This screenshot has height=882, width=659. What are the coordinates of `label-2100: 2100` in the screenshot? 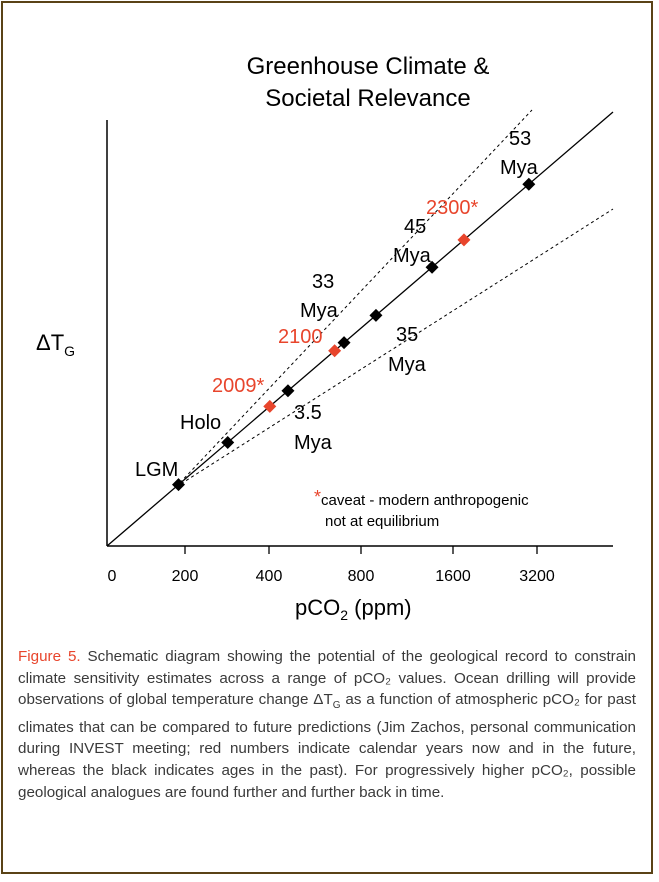 It's located at (300, 337).